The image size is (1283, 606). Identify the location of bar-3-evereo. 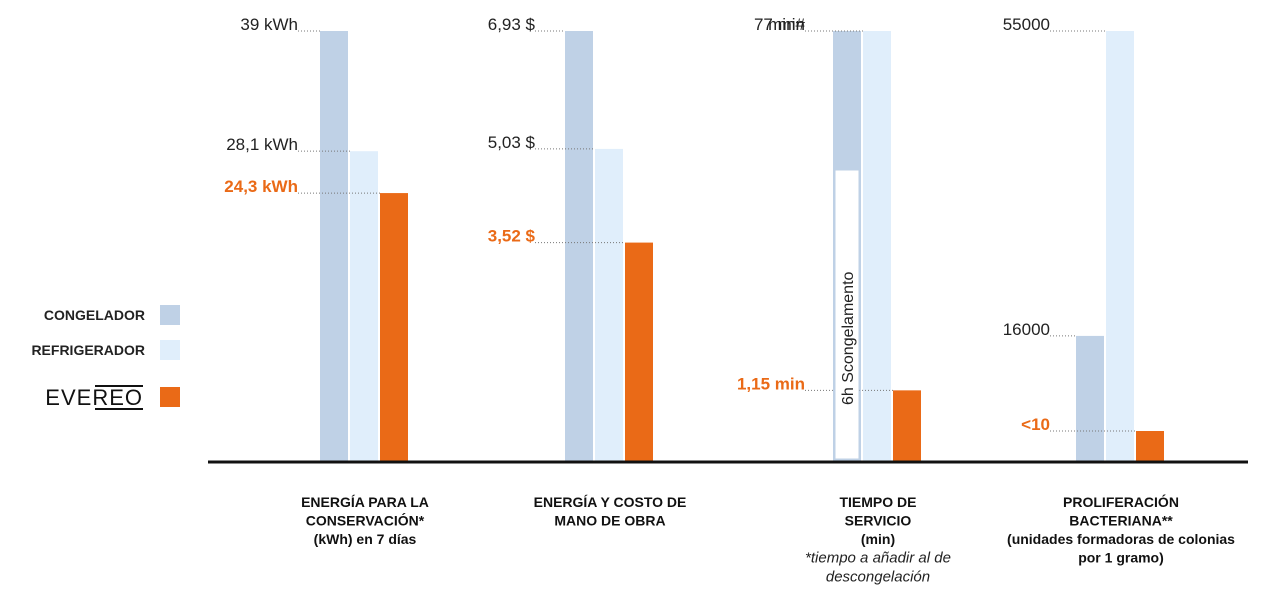
(907, 425).